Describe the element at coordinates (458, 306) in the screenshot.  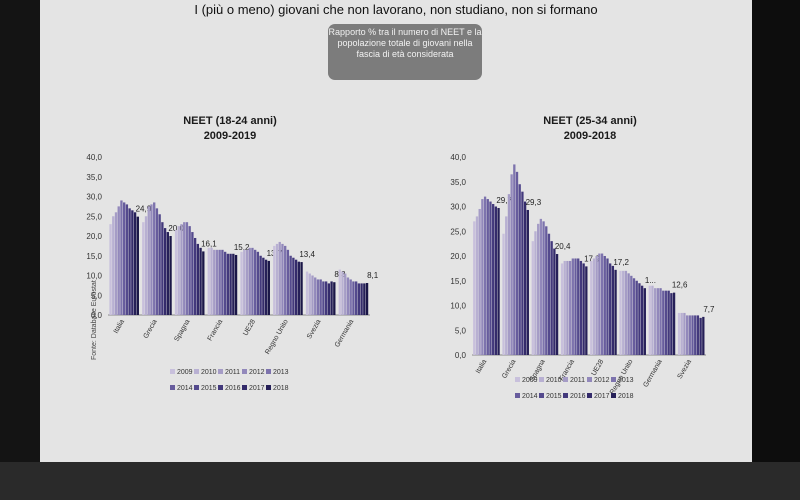
I see `y-tick-label: 10,0` at that location.